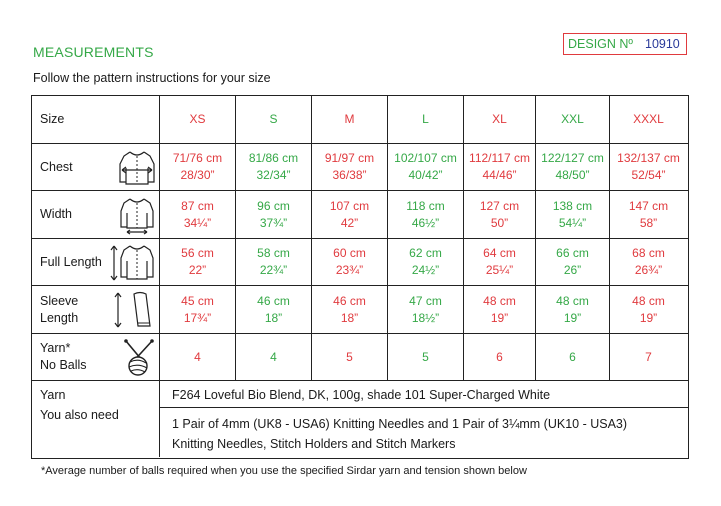  What do you see at coordinates (132, 263) in the screenshot?
I see `full-length-measure-icon` at bounding box center [132, 263].